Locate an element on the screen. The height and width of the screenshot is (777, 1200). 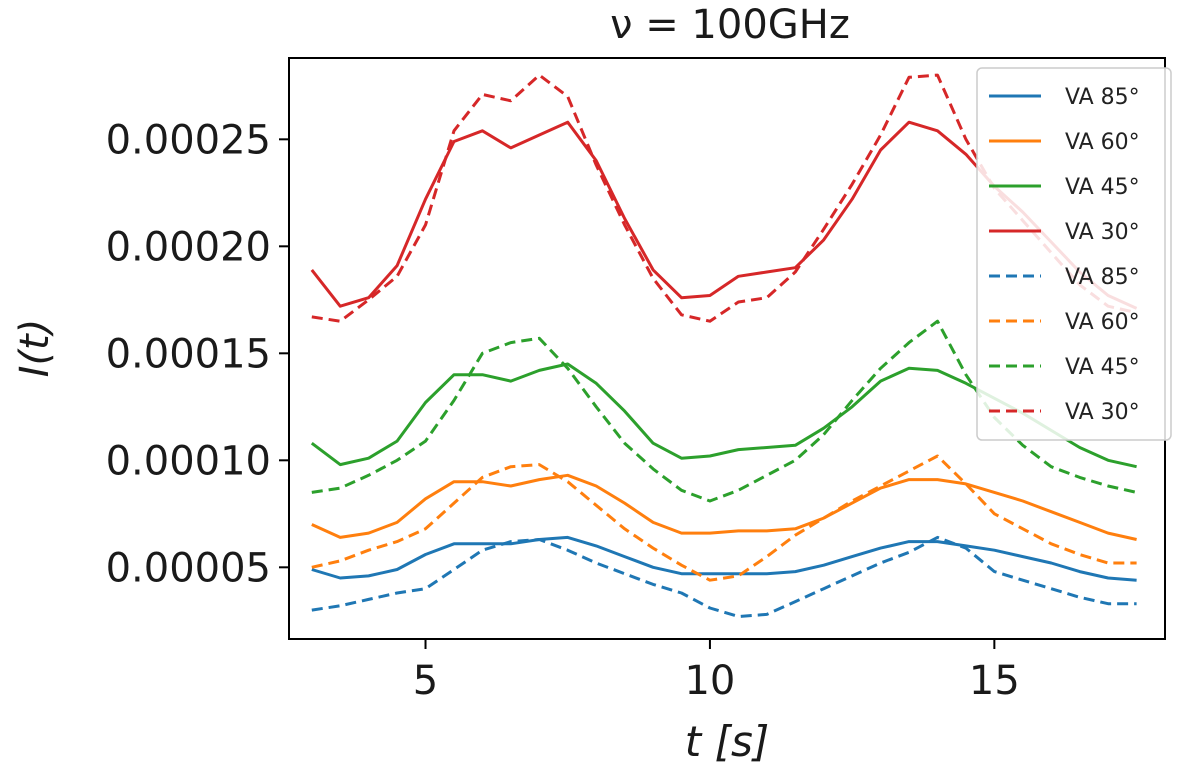
y-tick-label: 0.00010 is located at coordinates (188, 461).